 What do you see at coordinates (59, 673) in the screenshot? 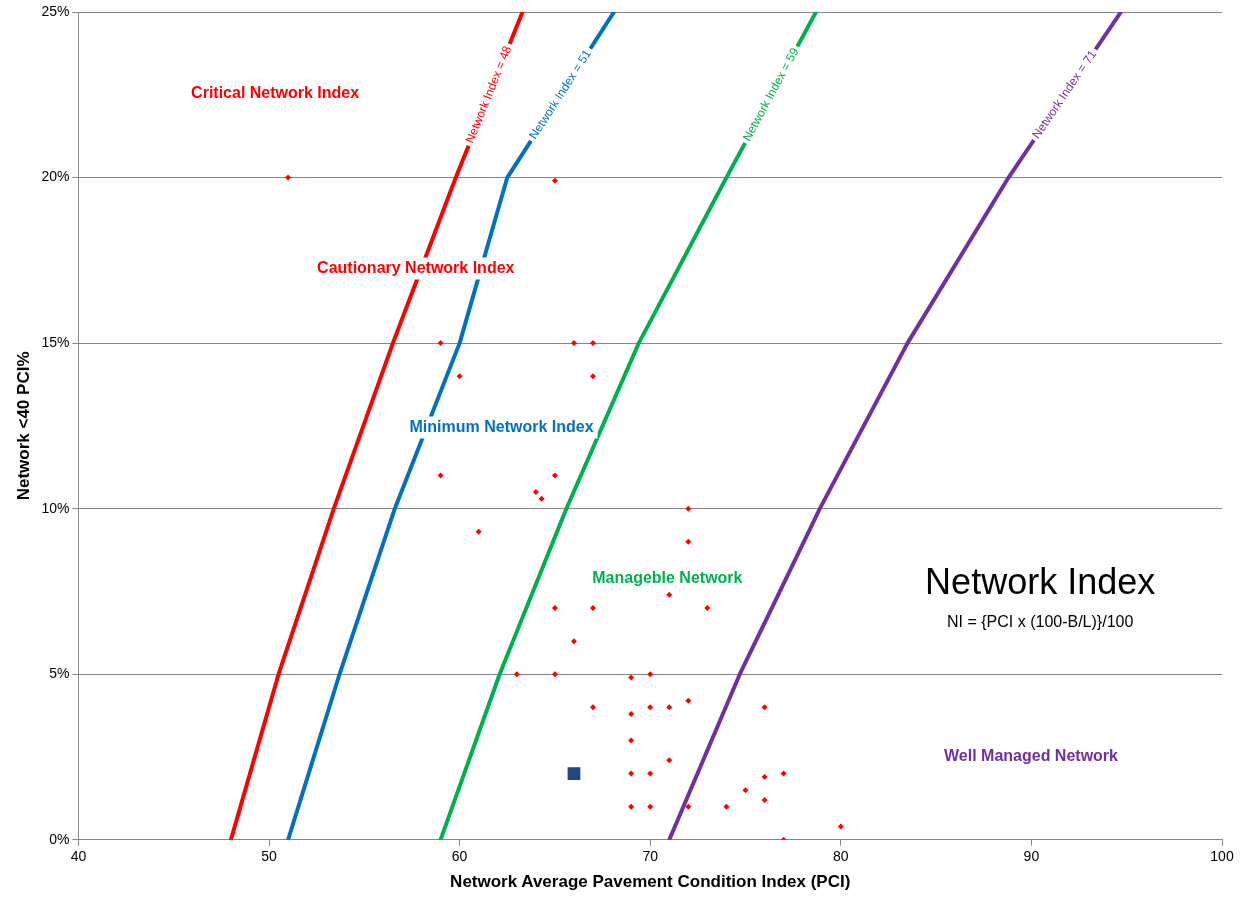
I see `y-tick-label: 5%` at bounding box center [59, 673].